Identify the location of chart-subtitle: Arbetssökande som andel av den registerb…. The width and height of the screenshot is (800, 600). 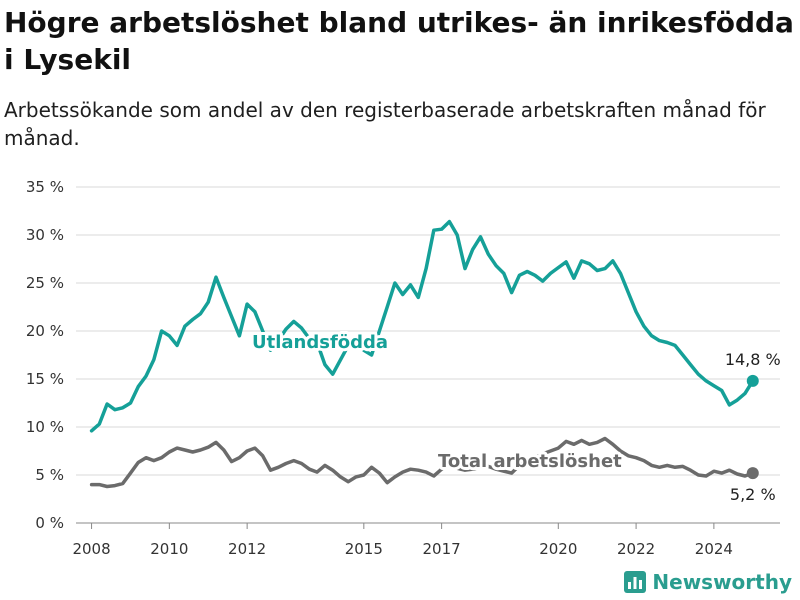
(385, 124).